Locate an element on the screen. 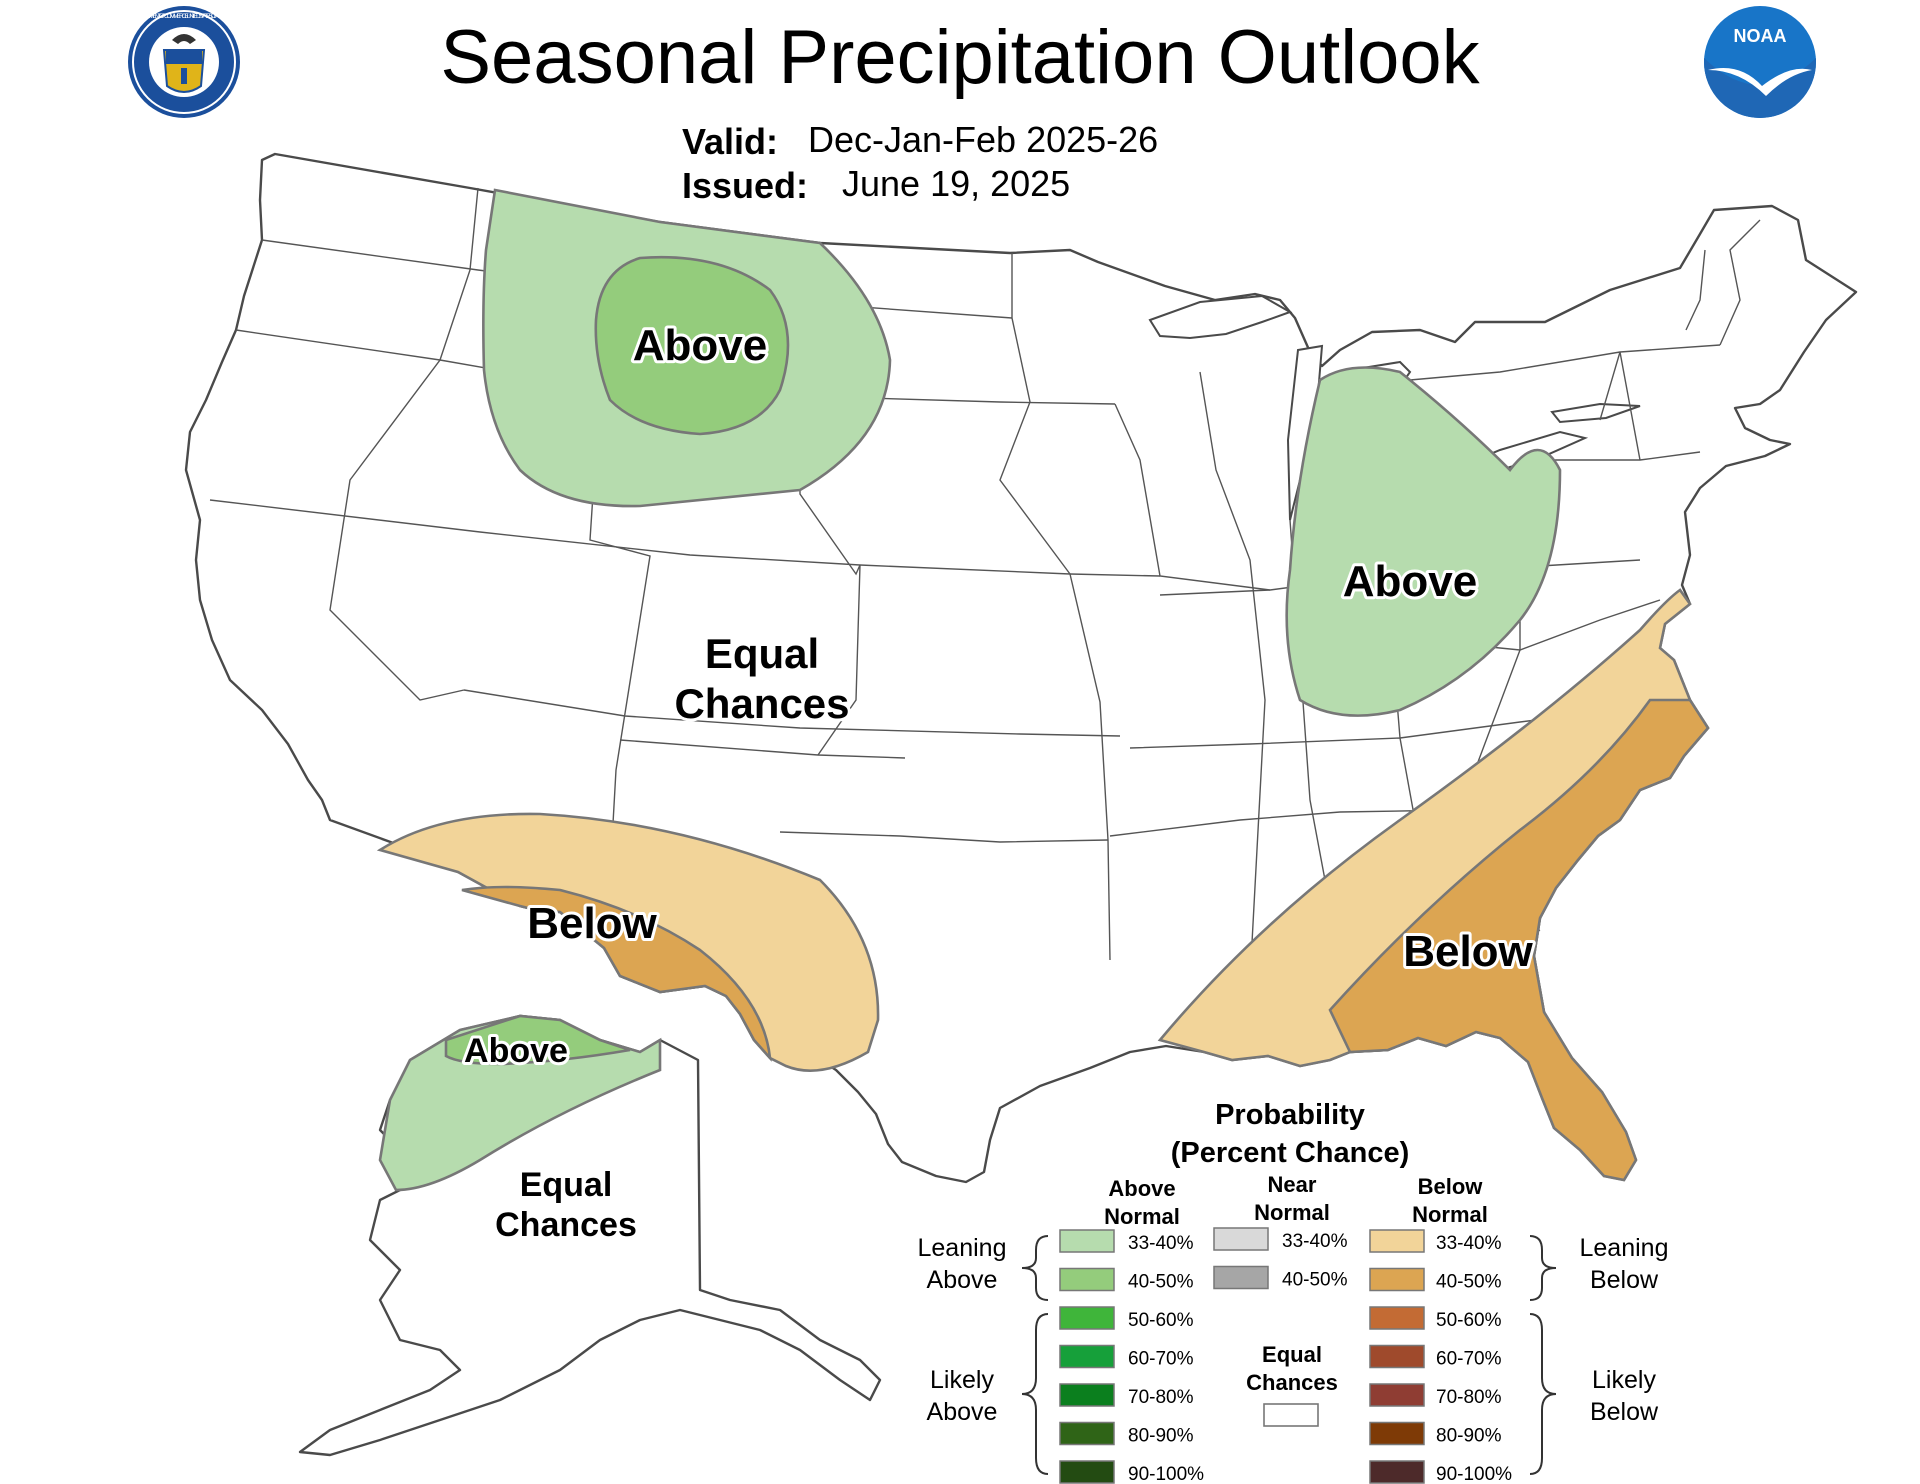  legend-swatch-label-above-4: 70-80% is located at coordinates (1161, 1397).